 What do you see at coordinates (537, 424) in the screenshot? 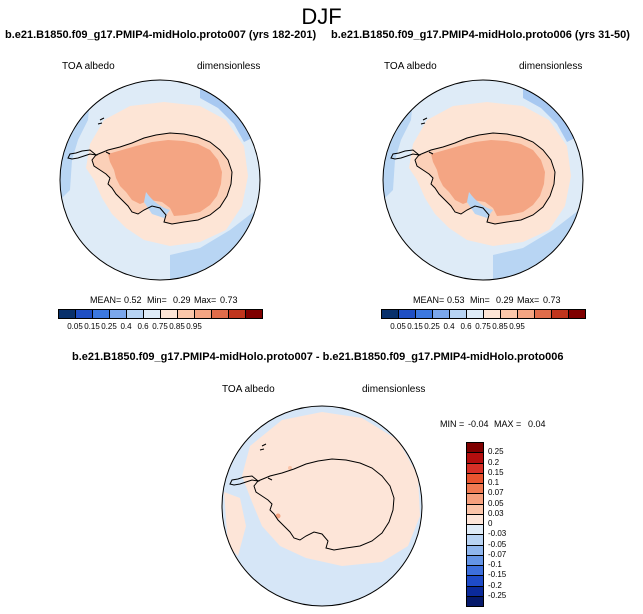
I see `diff-max-value: 0.04` at bounding box center [537, 424].